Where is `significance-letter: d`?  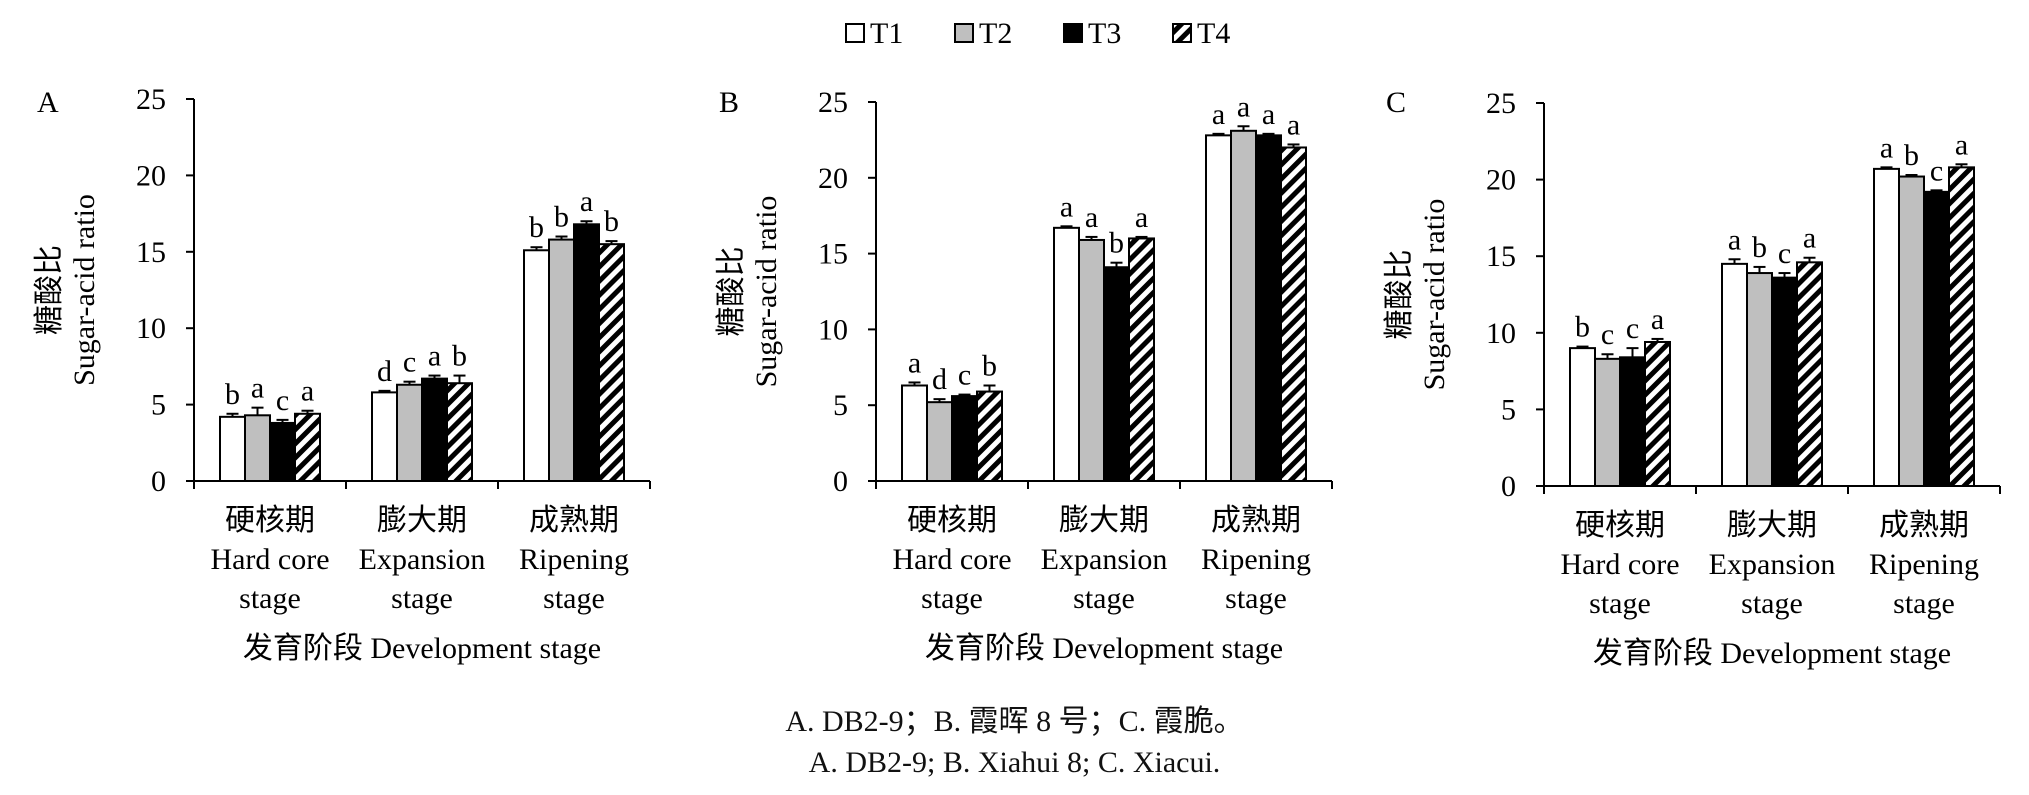
significance-letter: d is located at coordinates (939, 379).